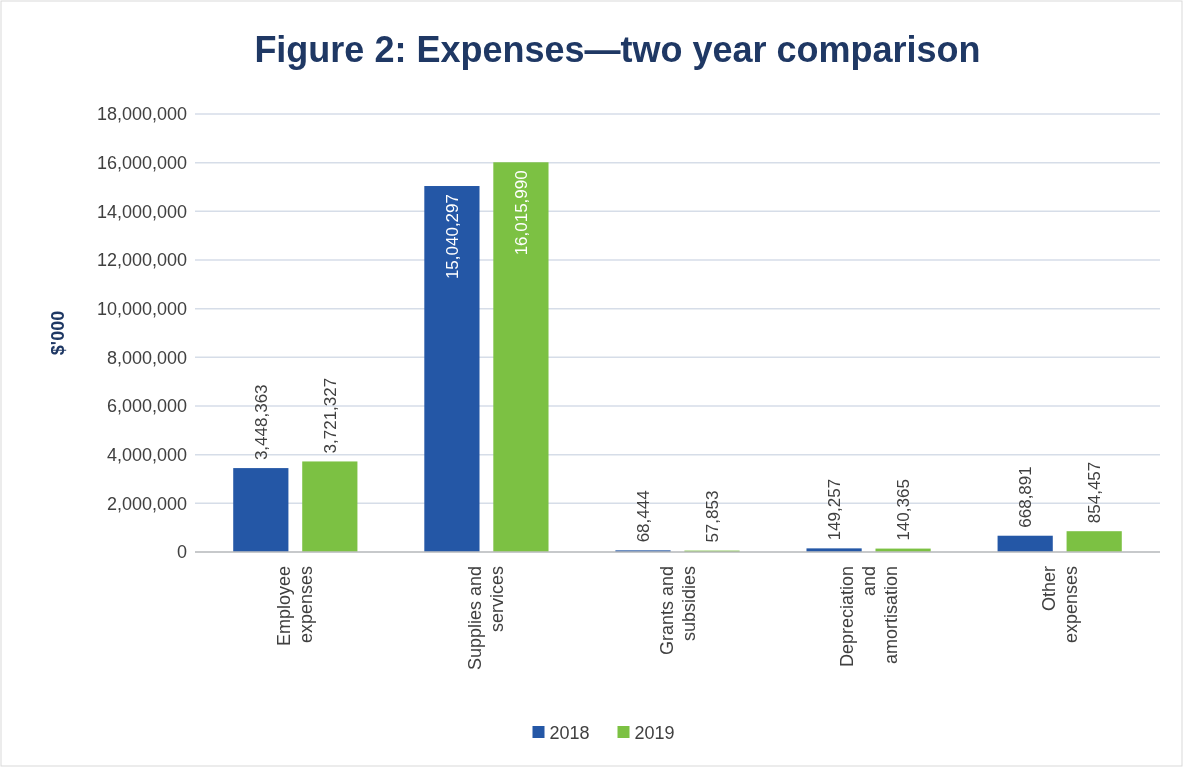 Image resolution: width=1183 pixels, height=767 pixels. What do you see at coordinates (146, 406) in the screenshot?
I see `y-tick-label: 6,000,000` at bounding box center [146, 406].